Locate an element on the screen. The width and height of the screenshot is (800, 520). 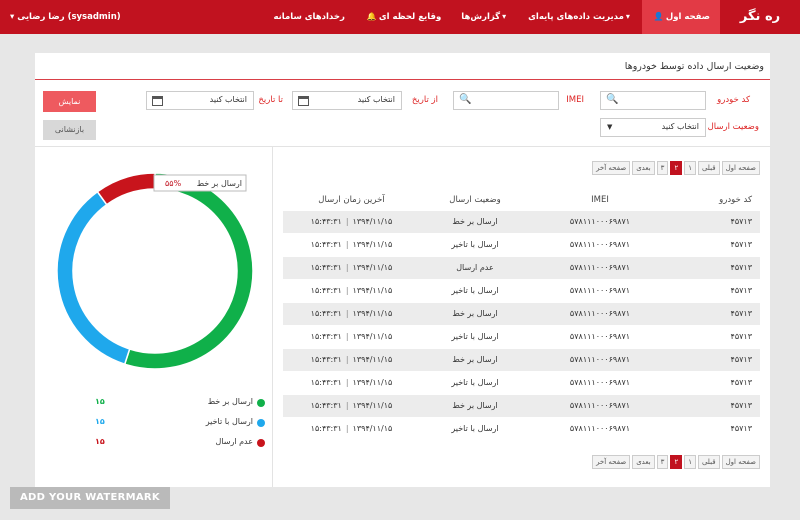
legend-item: عدم ارسال ۱۵ is located at coordinates (180, 444).